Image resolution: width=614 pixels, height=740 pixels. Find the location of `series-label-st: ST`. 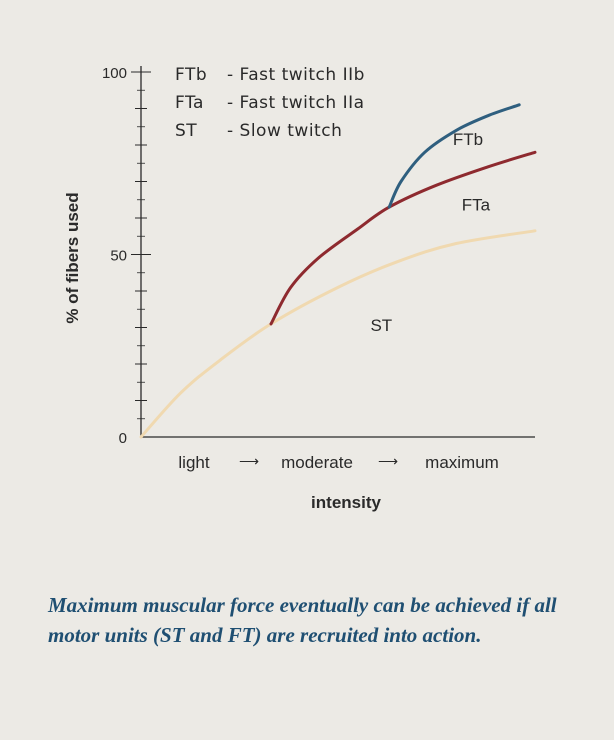

series-label-st: ST is located at coordinates (381, 325).